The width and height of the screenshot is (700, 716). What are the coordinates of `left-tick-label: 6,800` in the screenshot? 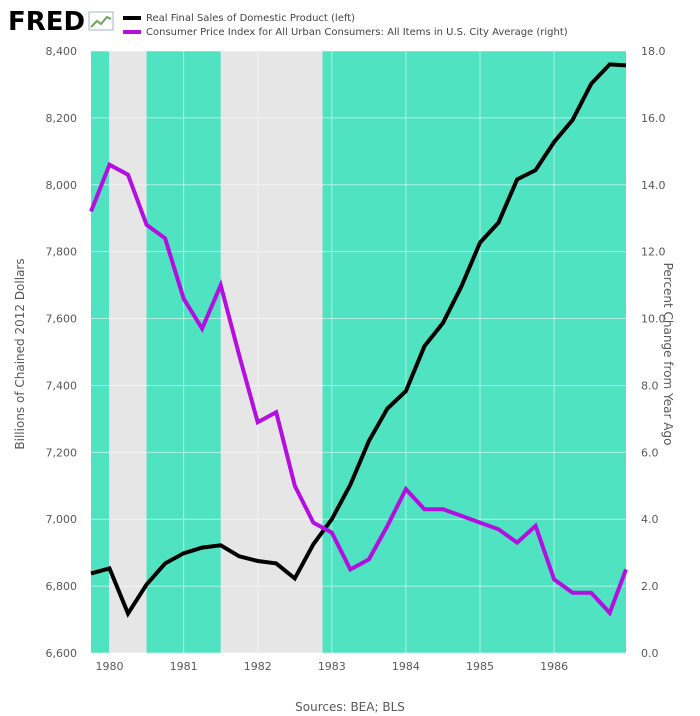 It's located at (62, 586).